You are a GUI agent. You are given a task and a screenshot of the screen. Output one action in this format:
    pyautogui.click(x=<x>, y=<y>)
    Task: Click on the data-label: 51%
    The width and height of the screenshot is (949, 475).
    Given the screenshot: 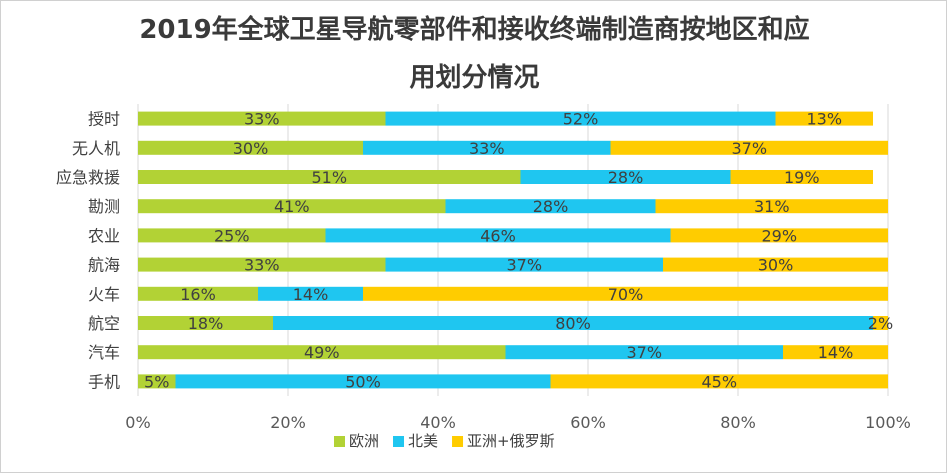 What is the action you would take?
    pyautogui.click(x=329, y=177)
    